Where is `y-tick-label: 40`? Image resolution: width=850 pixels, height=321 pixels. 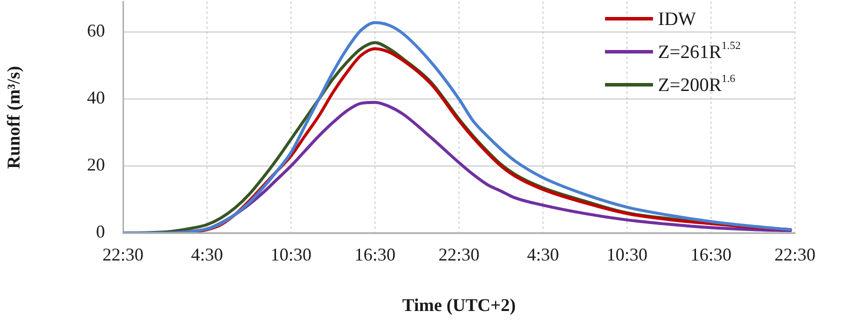 y-tick-label: 40 is located at coordinates (96, 98).